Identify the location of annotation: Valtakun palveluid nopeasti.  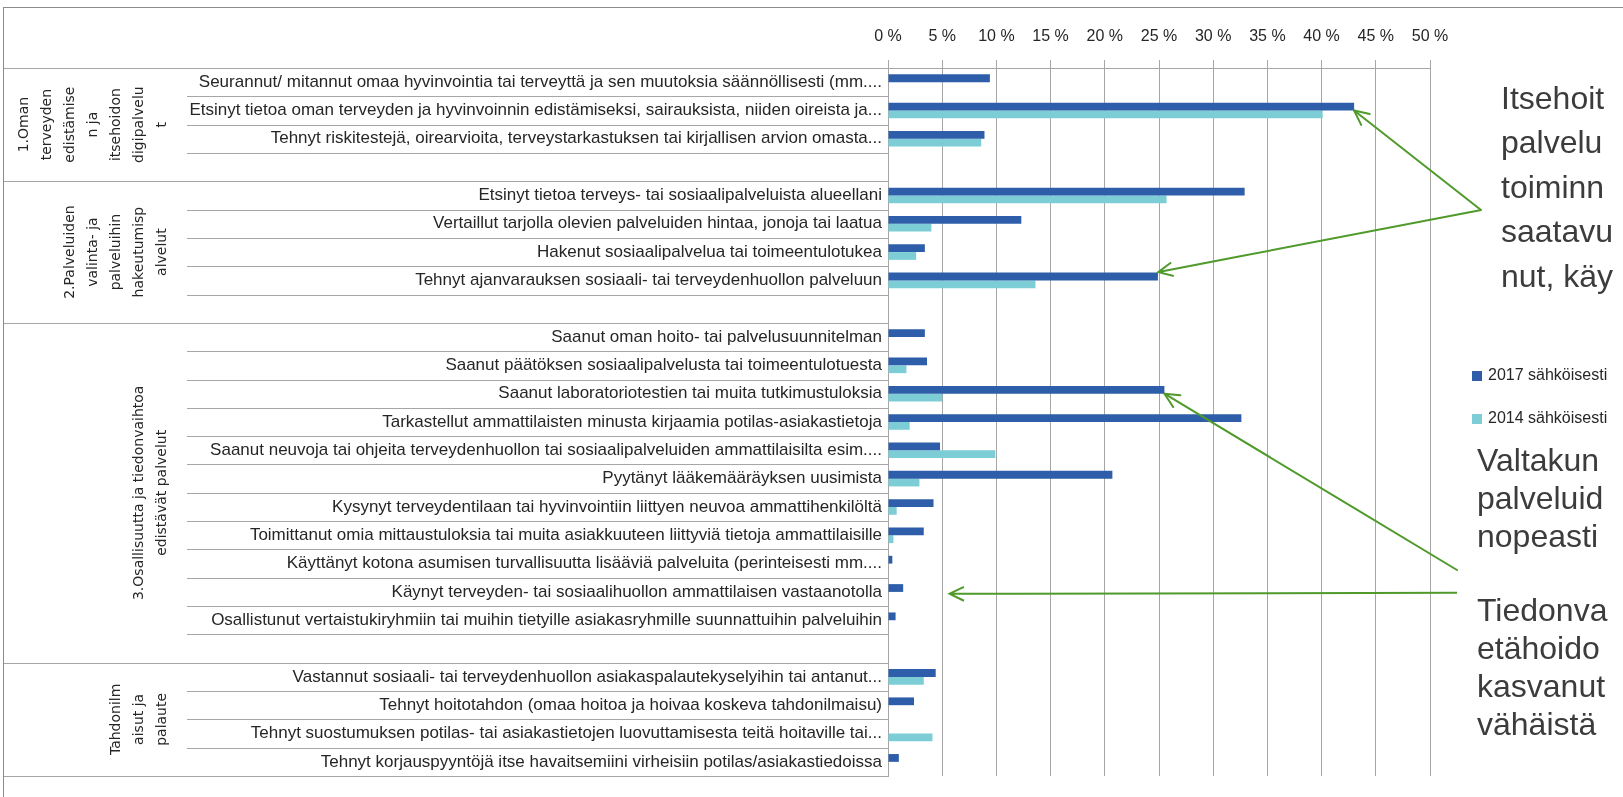
(1540, 497).